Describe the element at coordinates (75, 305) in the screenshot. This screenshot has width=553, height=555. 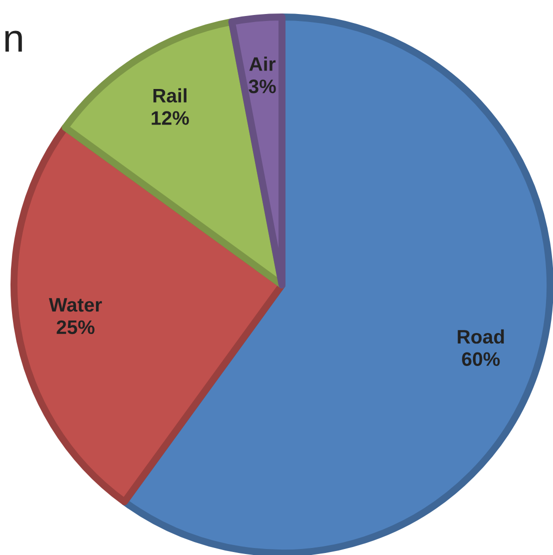
I see `slice-label: Water` at that location.